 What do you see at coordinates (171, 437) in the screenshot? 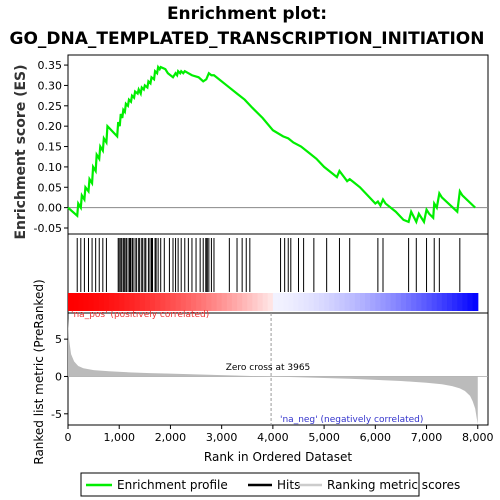
I see `x-tick-label: 2,000` at bounding box center [171, 437].